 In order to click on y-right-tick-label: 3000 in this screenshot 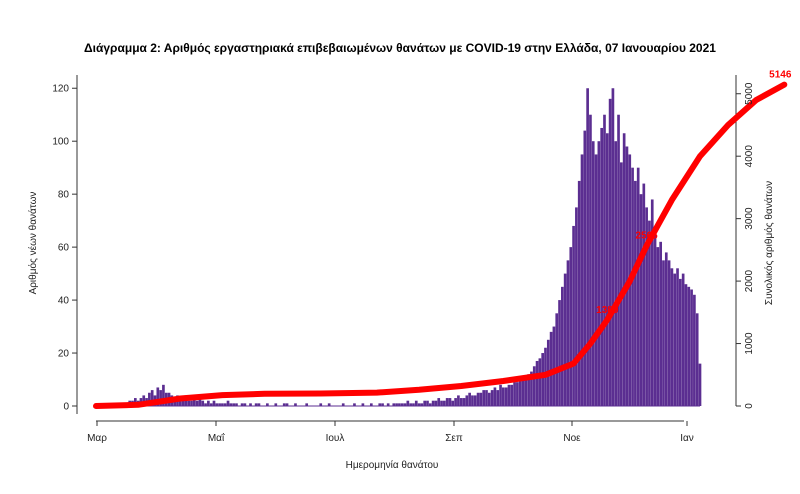, I will do `click(749, 218)`.